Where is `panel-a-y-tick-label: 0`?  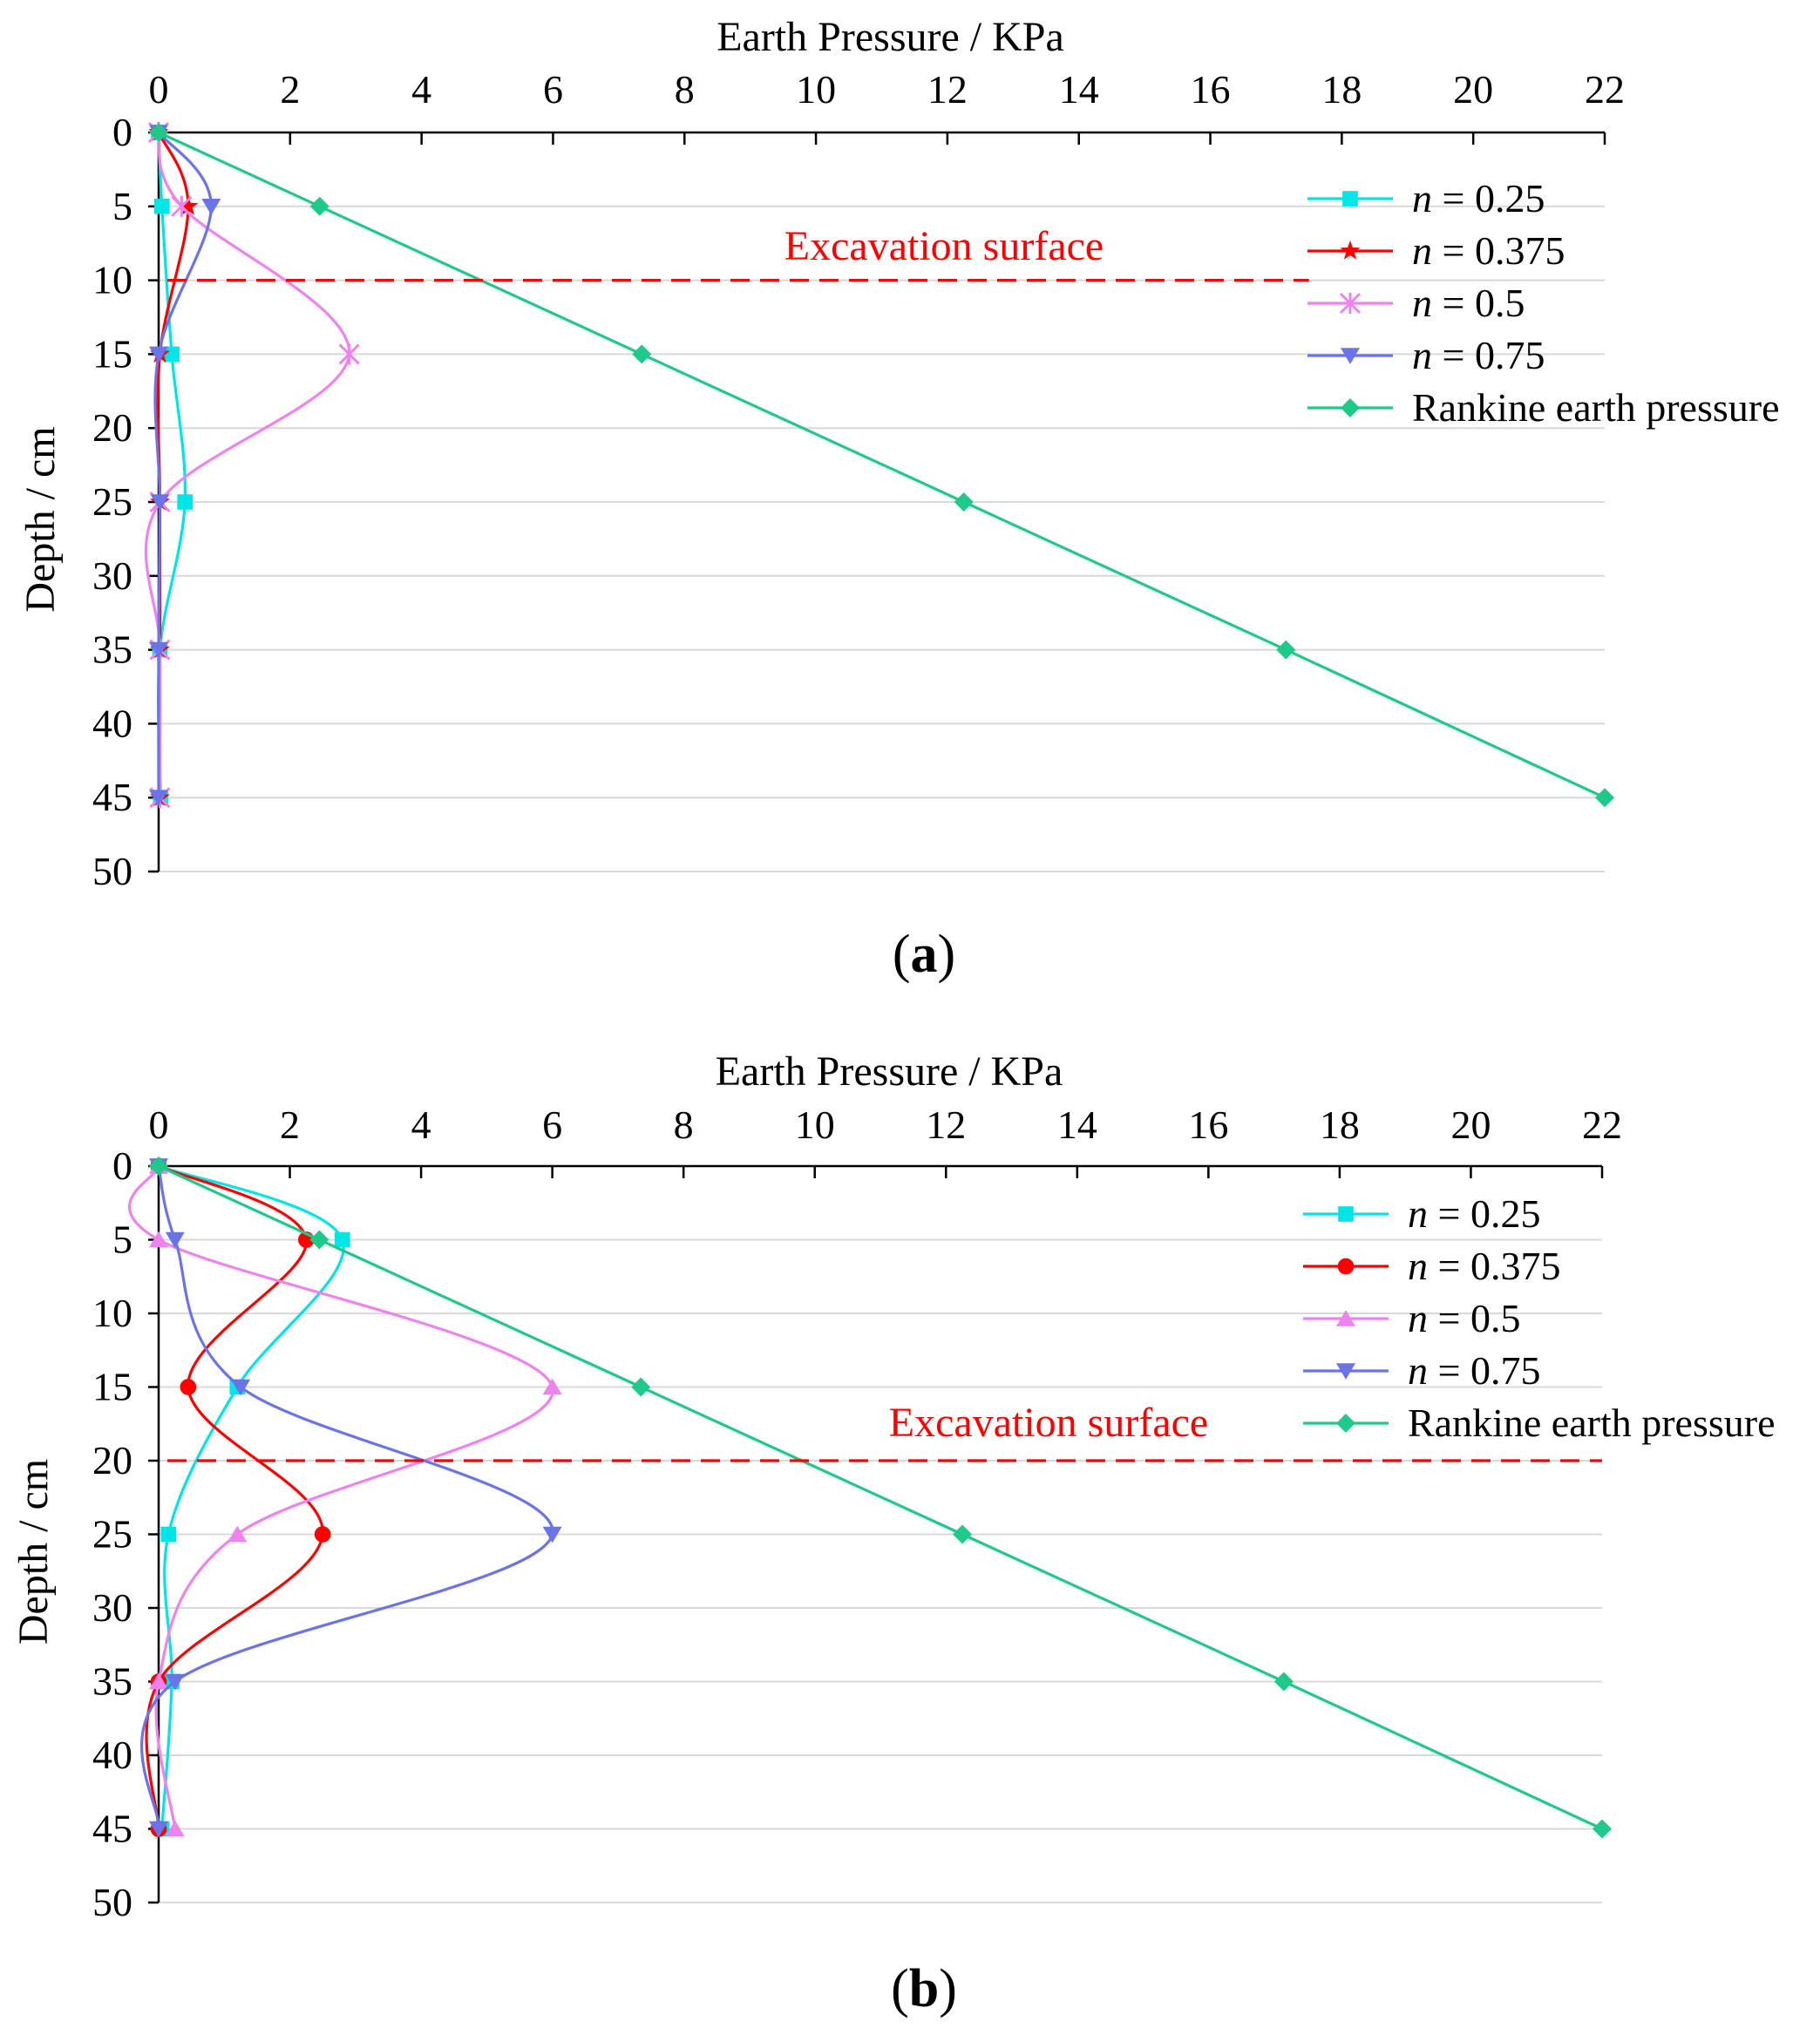 panel-a-y-tick-label: 0 is located at coordinates (122, 132).